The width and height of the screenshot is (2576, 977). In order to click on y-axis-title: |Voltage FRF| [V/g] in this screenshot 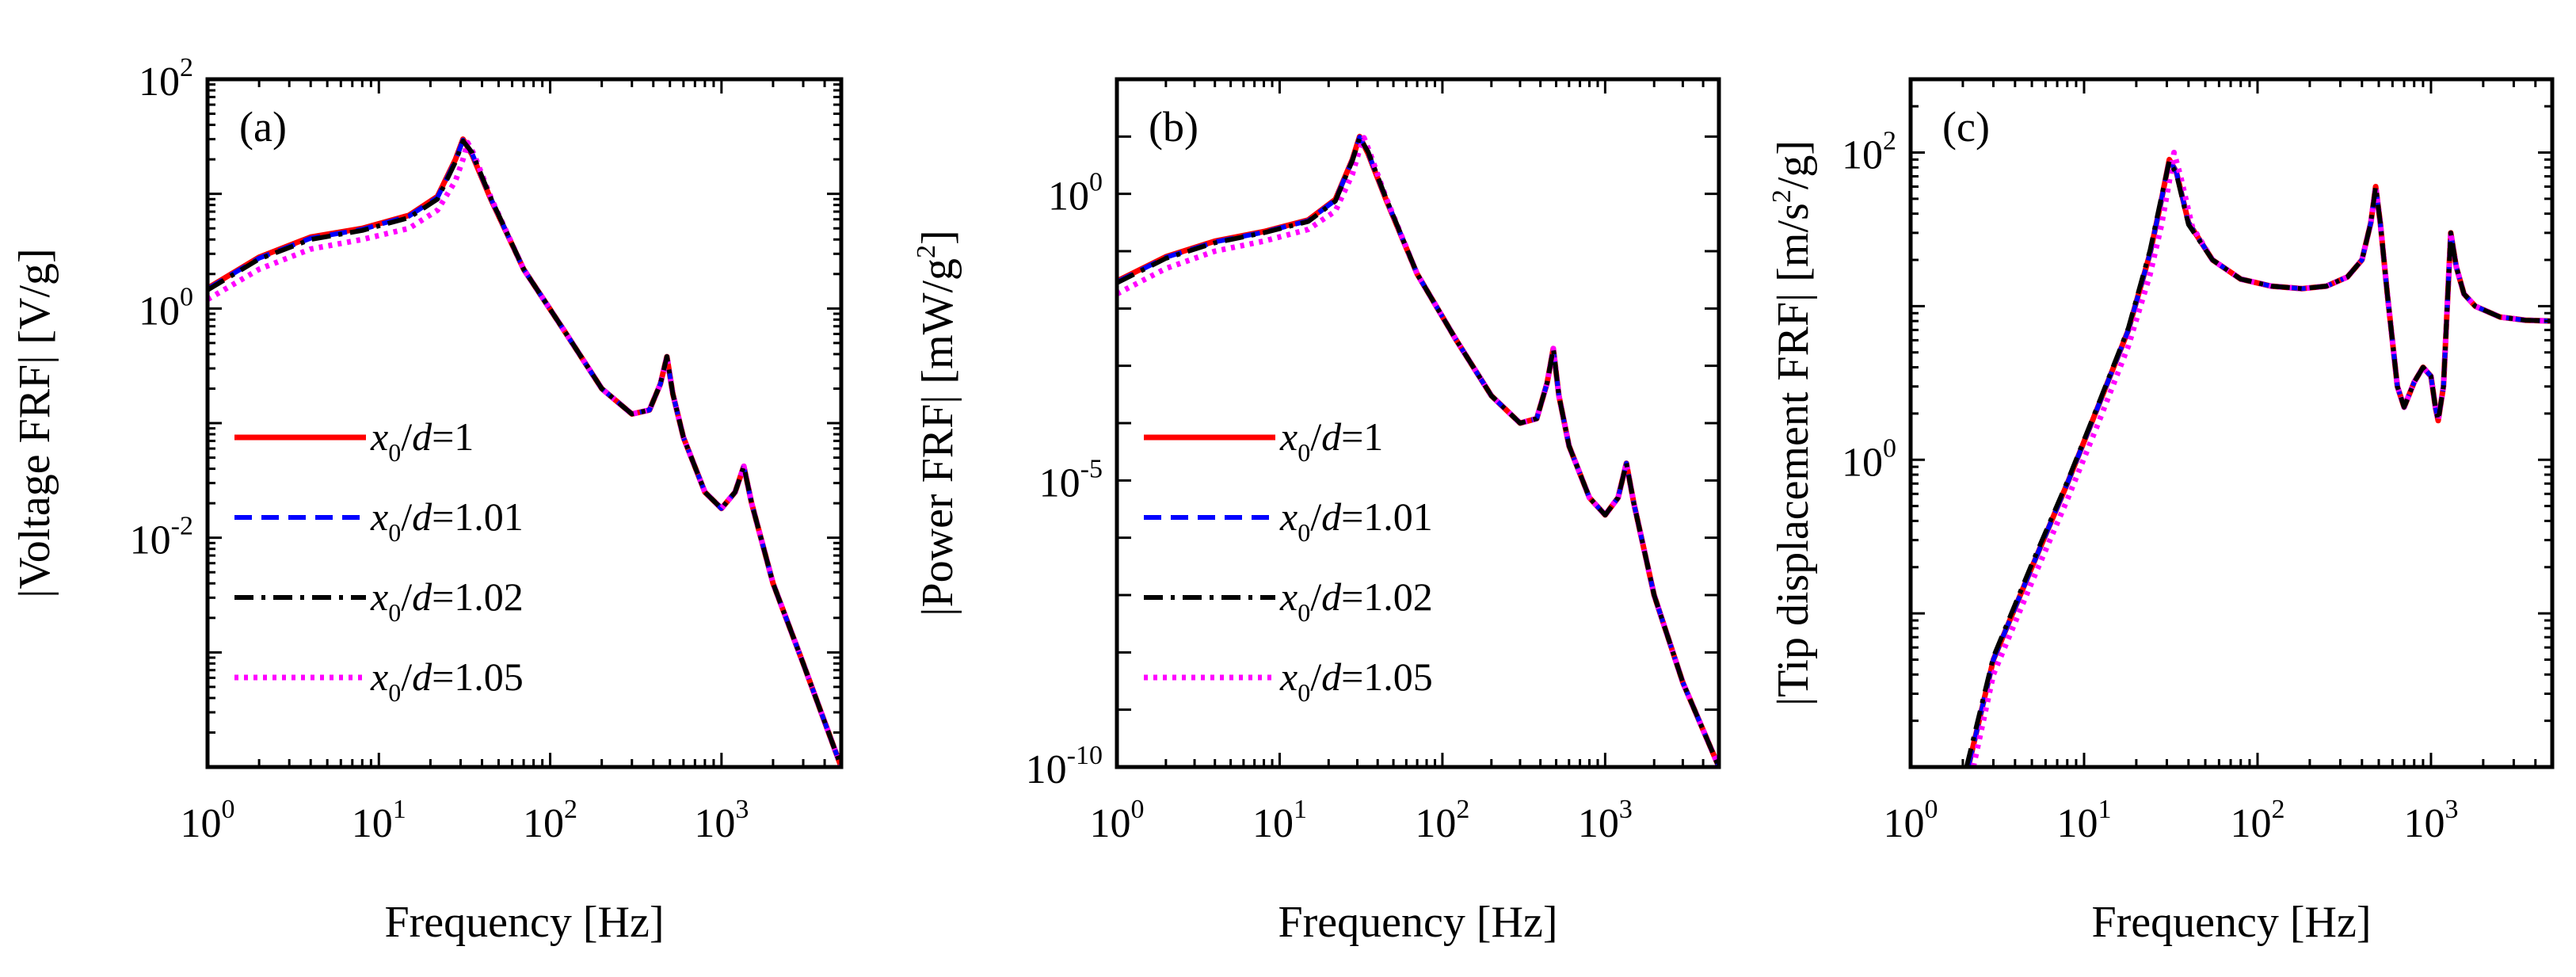, I will do `click(34, 422)`.